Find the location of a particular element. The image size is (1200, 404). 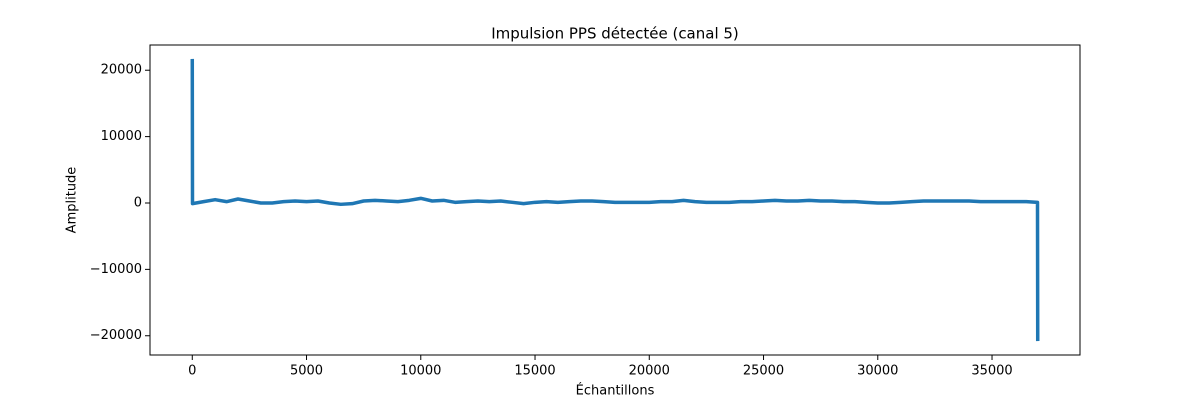

x-tick-label: 5000 is located at coordinates (306, 371).